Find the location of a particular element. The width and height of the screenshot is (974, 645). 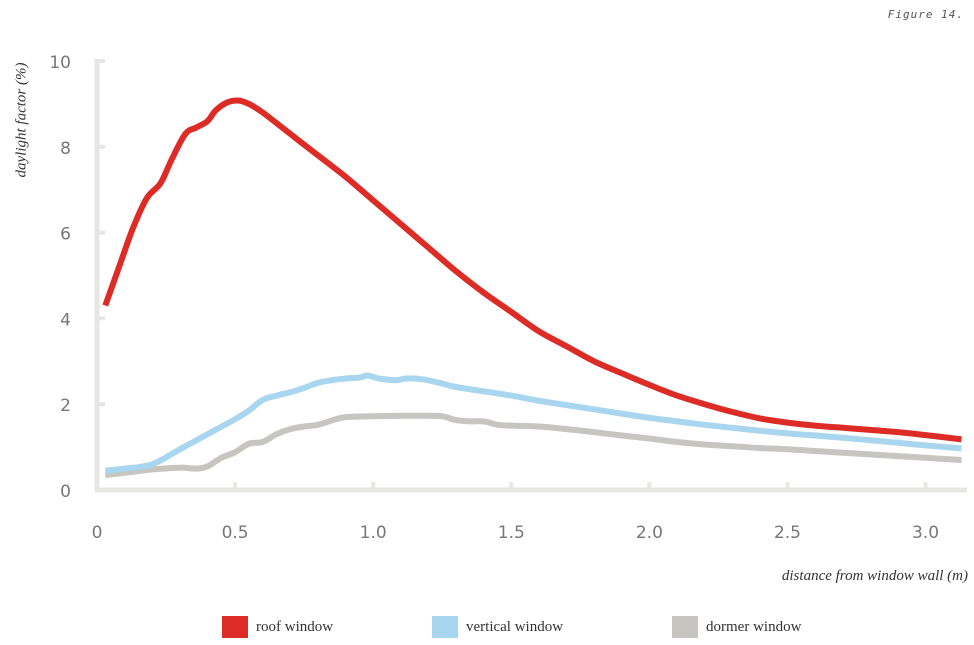

y-tick-label: 8 is located at coordinates (65, 149).